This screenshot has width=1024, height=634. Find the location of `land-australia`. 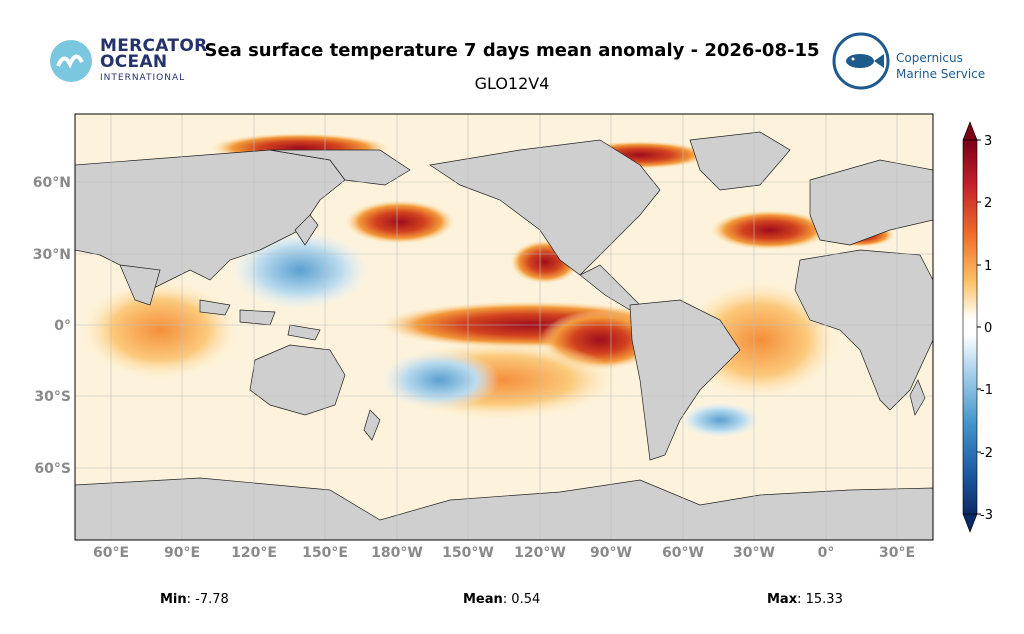

land-australia is located at coordinates (297, 380).